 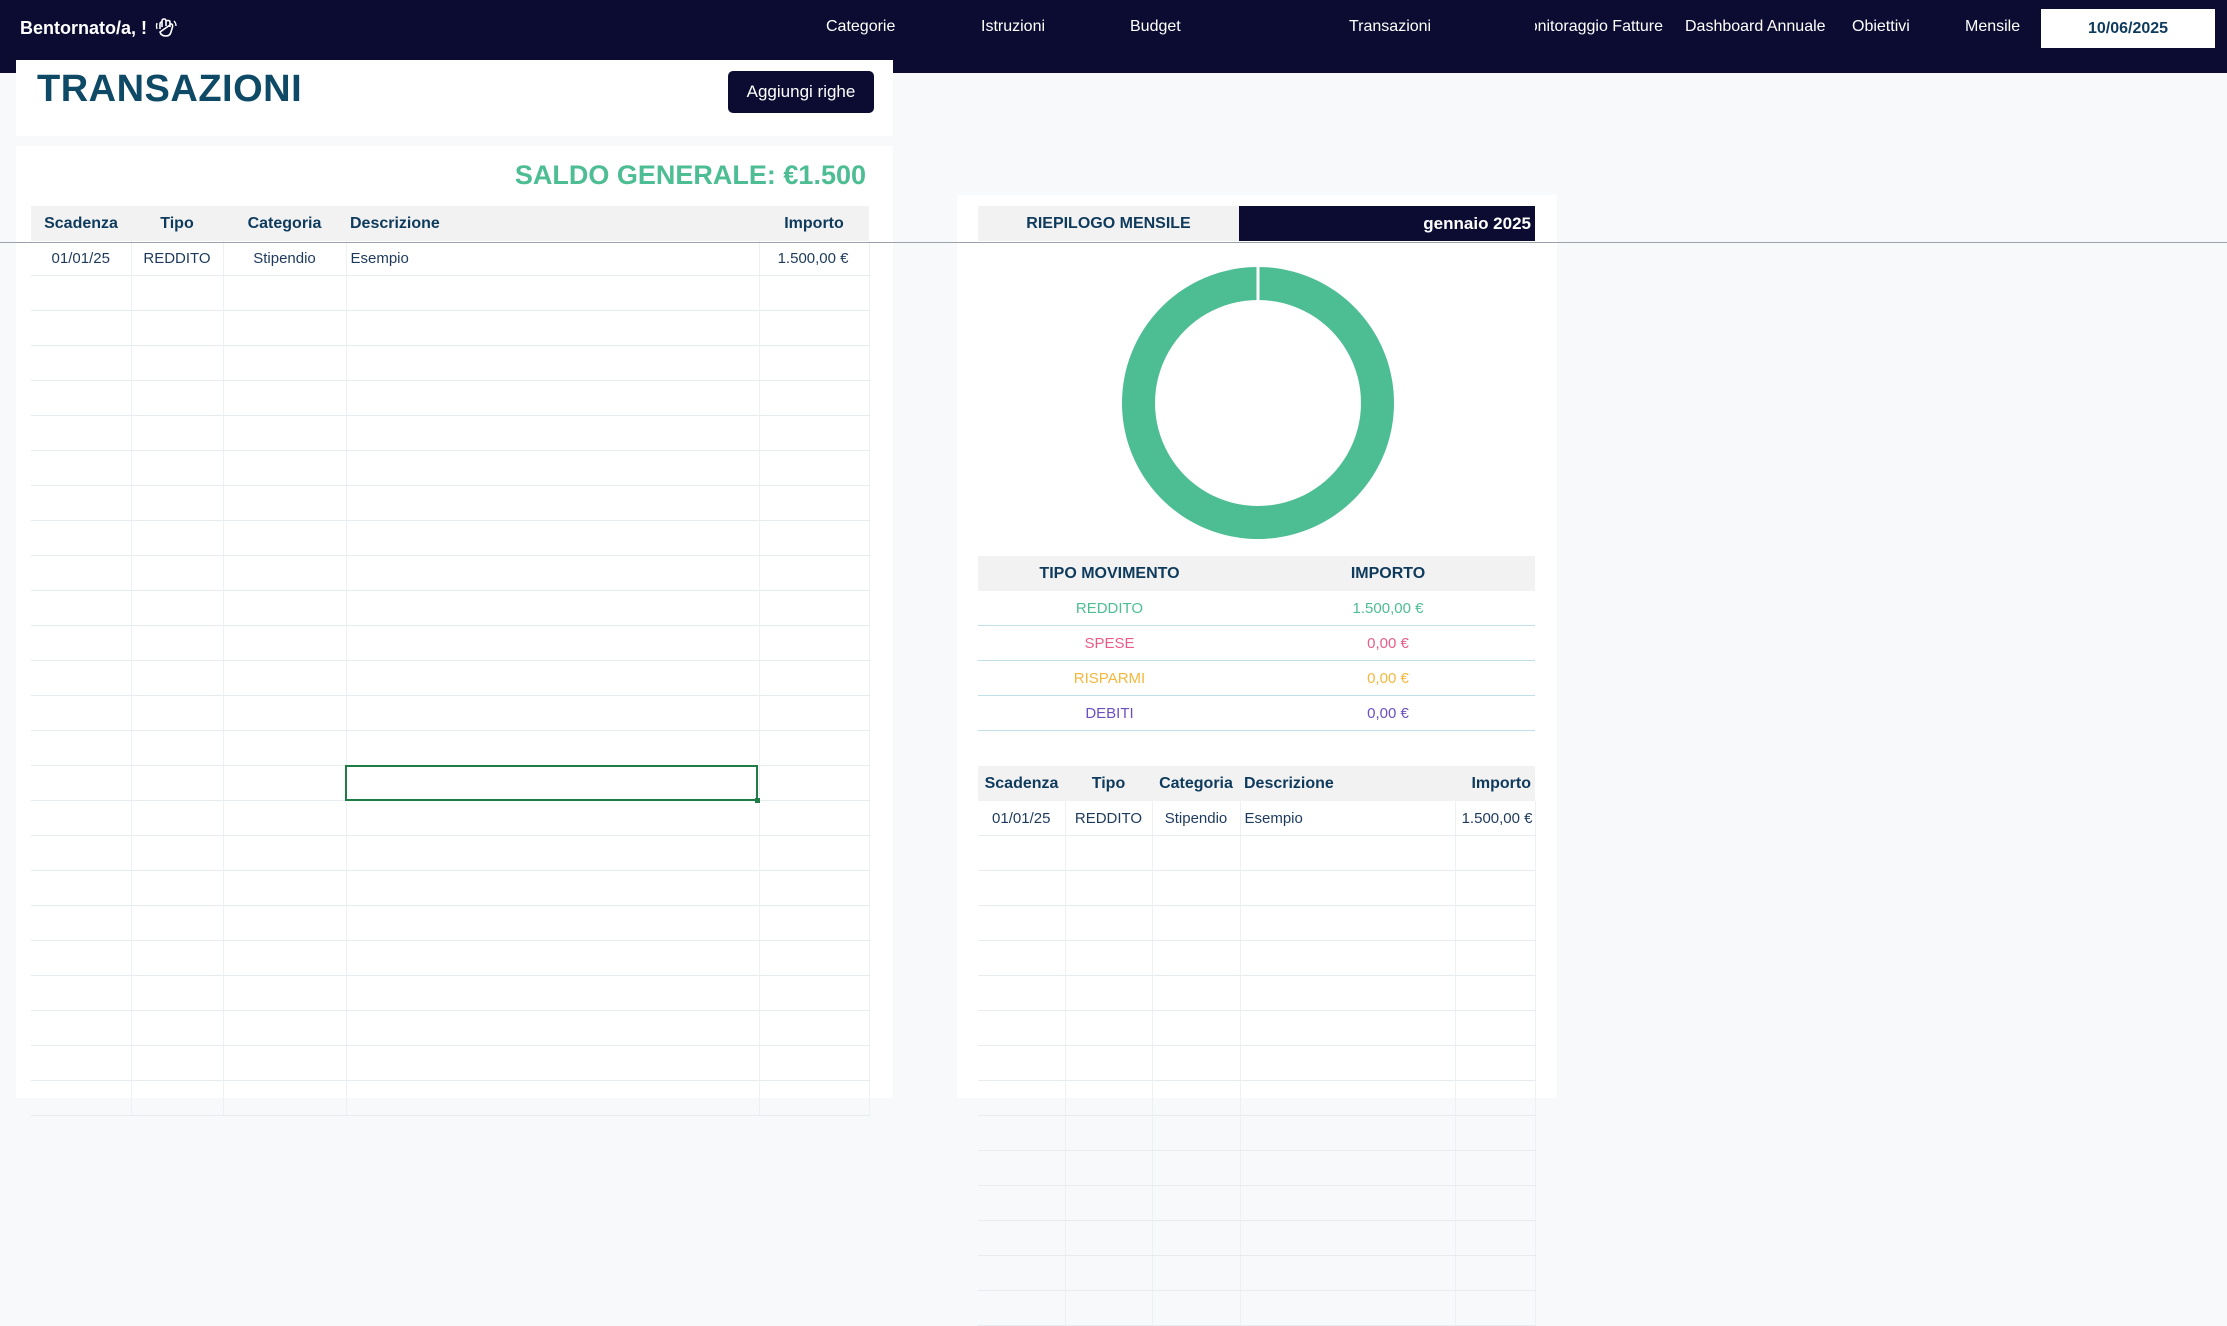 I want to click on cell-tipo: REDDITO, so click(x=177, y=258).